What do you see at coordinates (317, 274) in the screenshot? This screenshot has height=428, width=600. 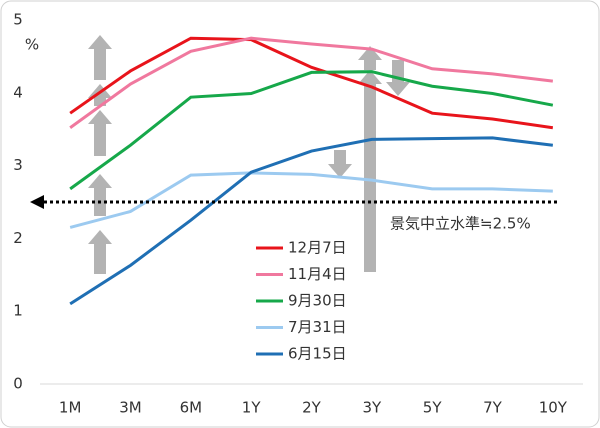 I see `legend-label: 11月4日` at bounding box center [317, 274].